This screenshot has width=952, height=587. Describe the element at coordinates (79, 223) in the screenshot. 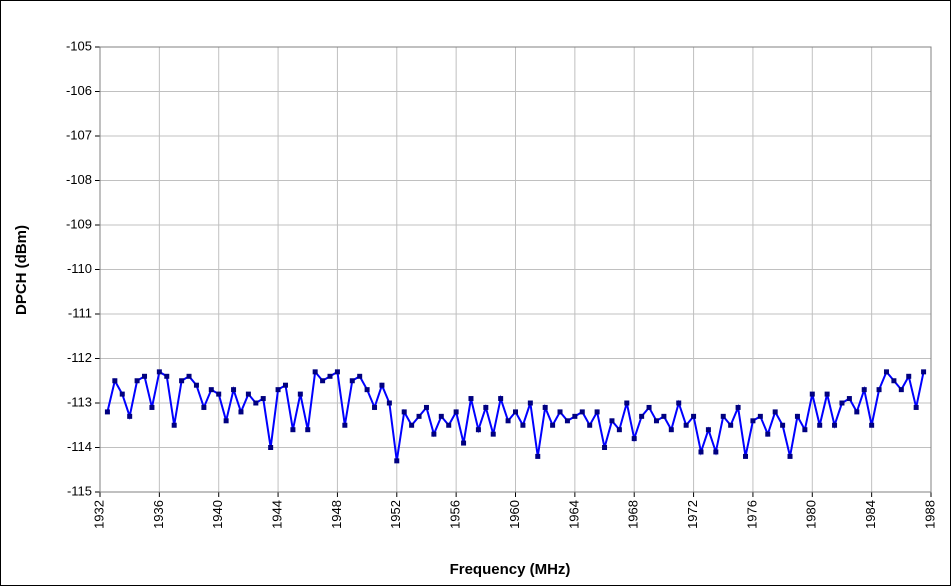

I see `y-tick-label: -109` at that location.